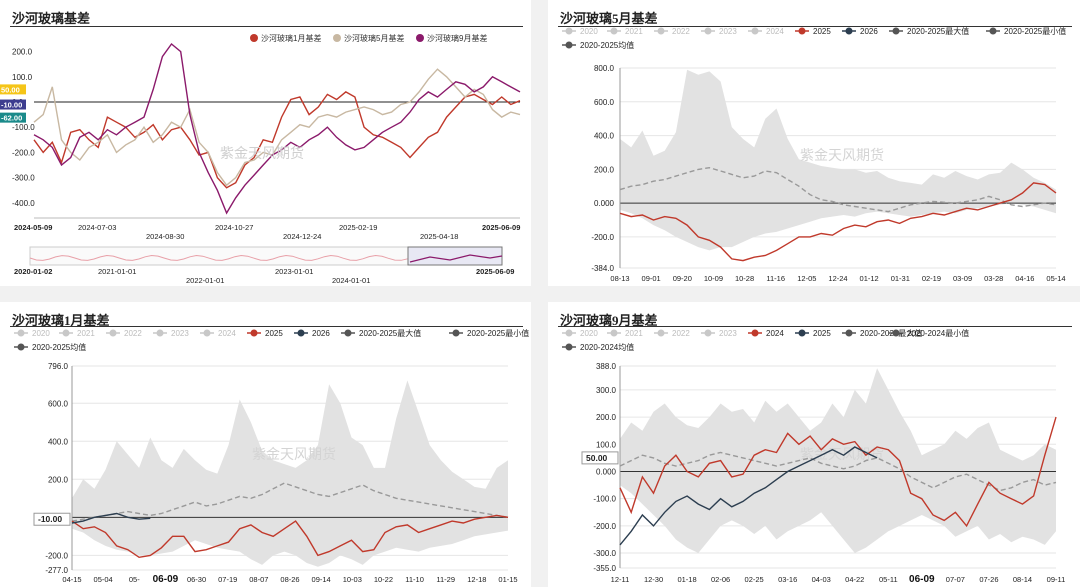 This screenshot has height=587, width=1080. Describe the element at coordinates (290, 536) in the screenshot. I see `series-line-2025` at that location.